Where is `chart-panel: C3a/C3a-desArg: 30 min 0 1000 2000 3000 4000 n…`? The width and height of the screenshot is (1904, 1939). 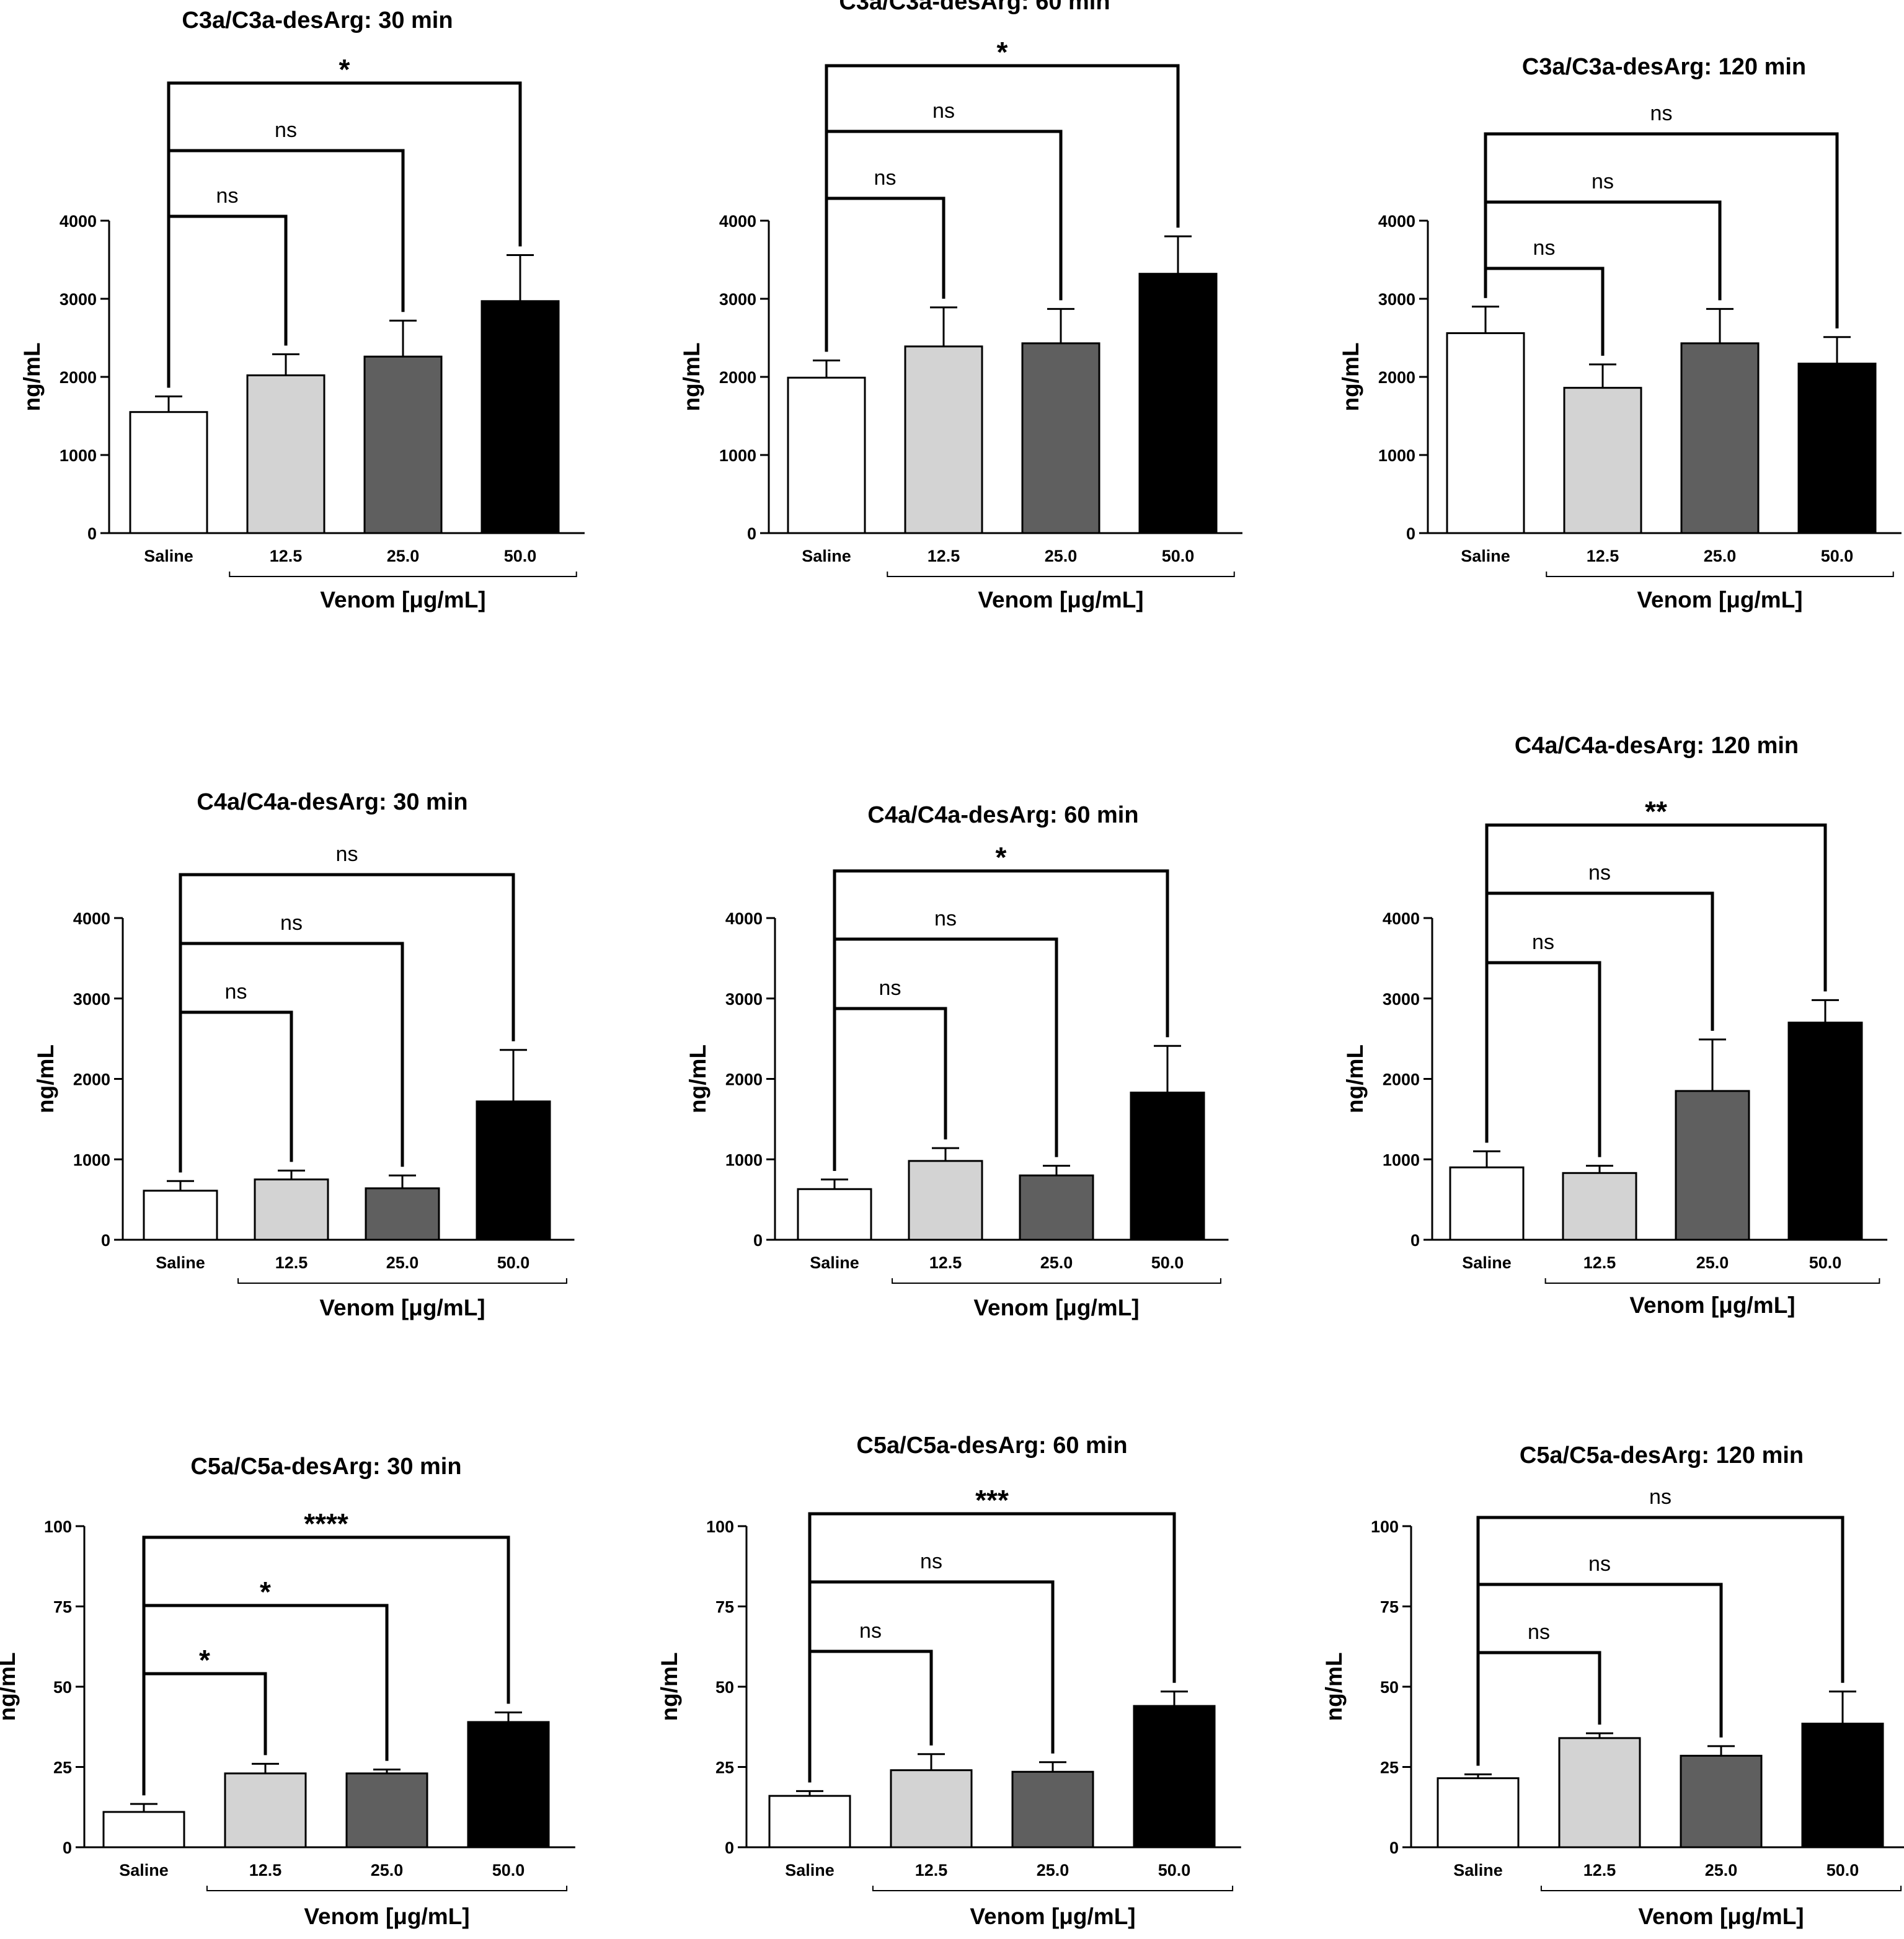
chart-panel: C3a/C3a-desArg: 30 min 0 1000 2000 3000 4000 n… is located at coordinates (302, 309).